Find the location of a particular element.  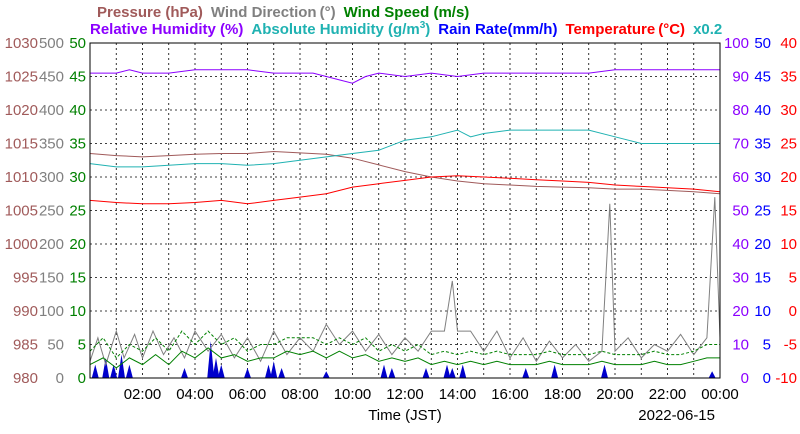

tick-label-wind-direction: 200 is located at coordinates (51, 244).